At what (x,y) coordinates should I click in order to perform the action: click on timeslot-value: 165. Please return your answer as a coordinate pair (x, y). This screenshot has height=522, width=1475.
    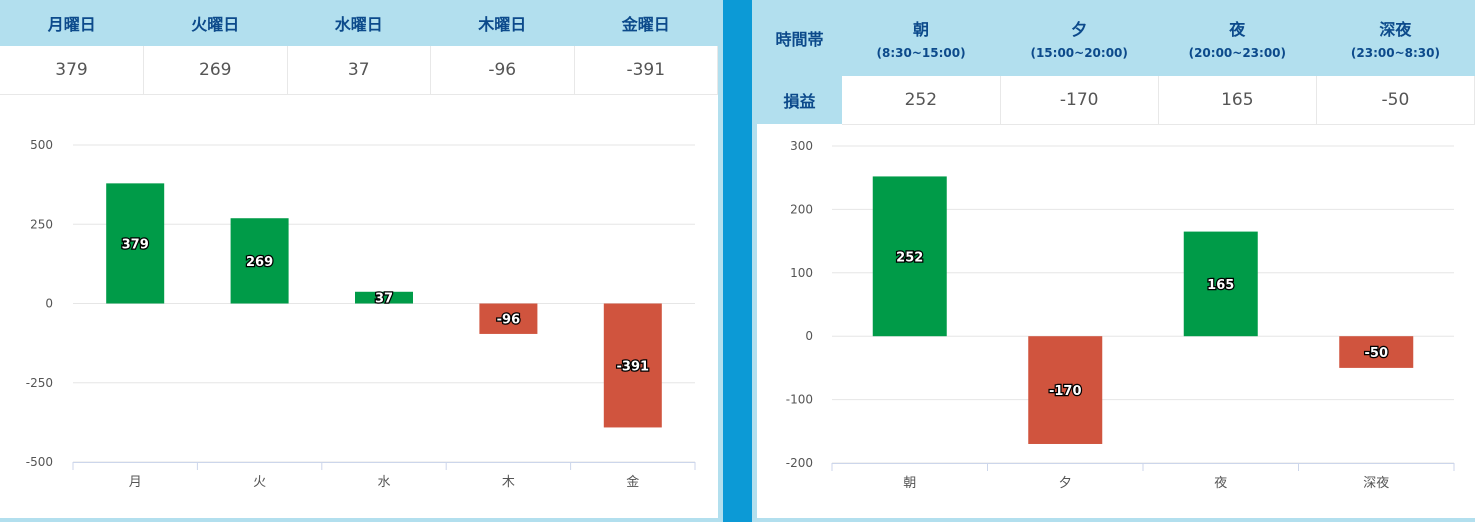
    Looking at the image, I should click on (1237, 100).